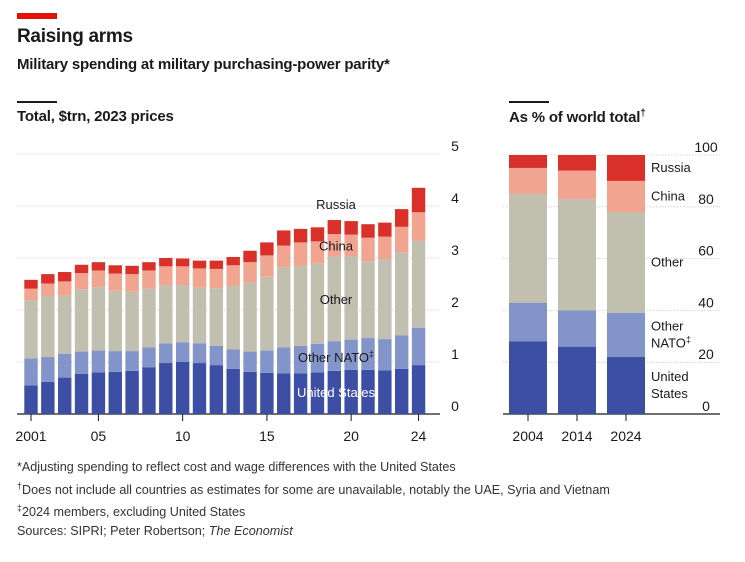 The height and width of the screenshot is (562, 745). What do you see at coordinates (671, 343) in the screenshot?
I see `series-label-other-nato: NATO‡` at bounding box center [671, 343].